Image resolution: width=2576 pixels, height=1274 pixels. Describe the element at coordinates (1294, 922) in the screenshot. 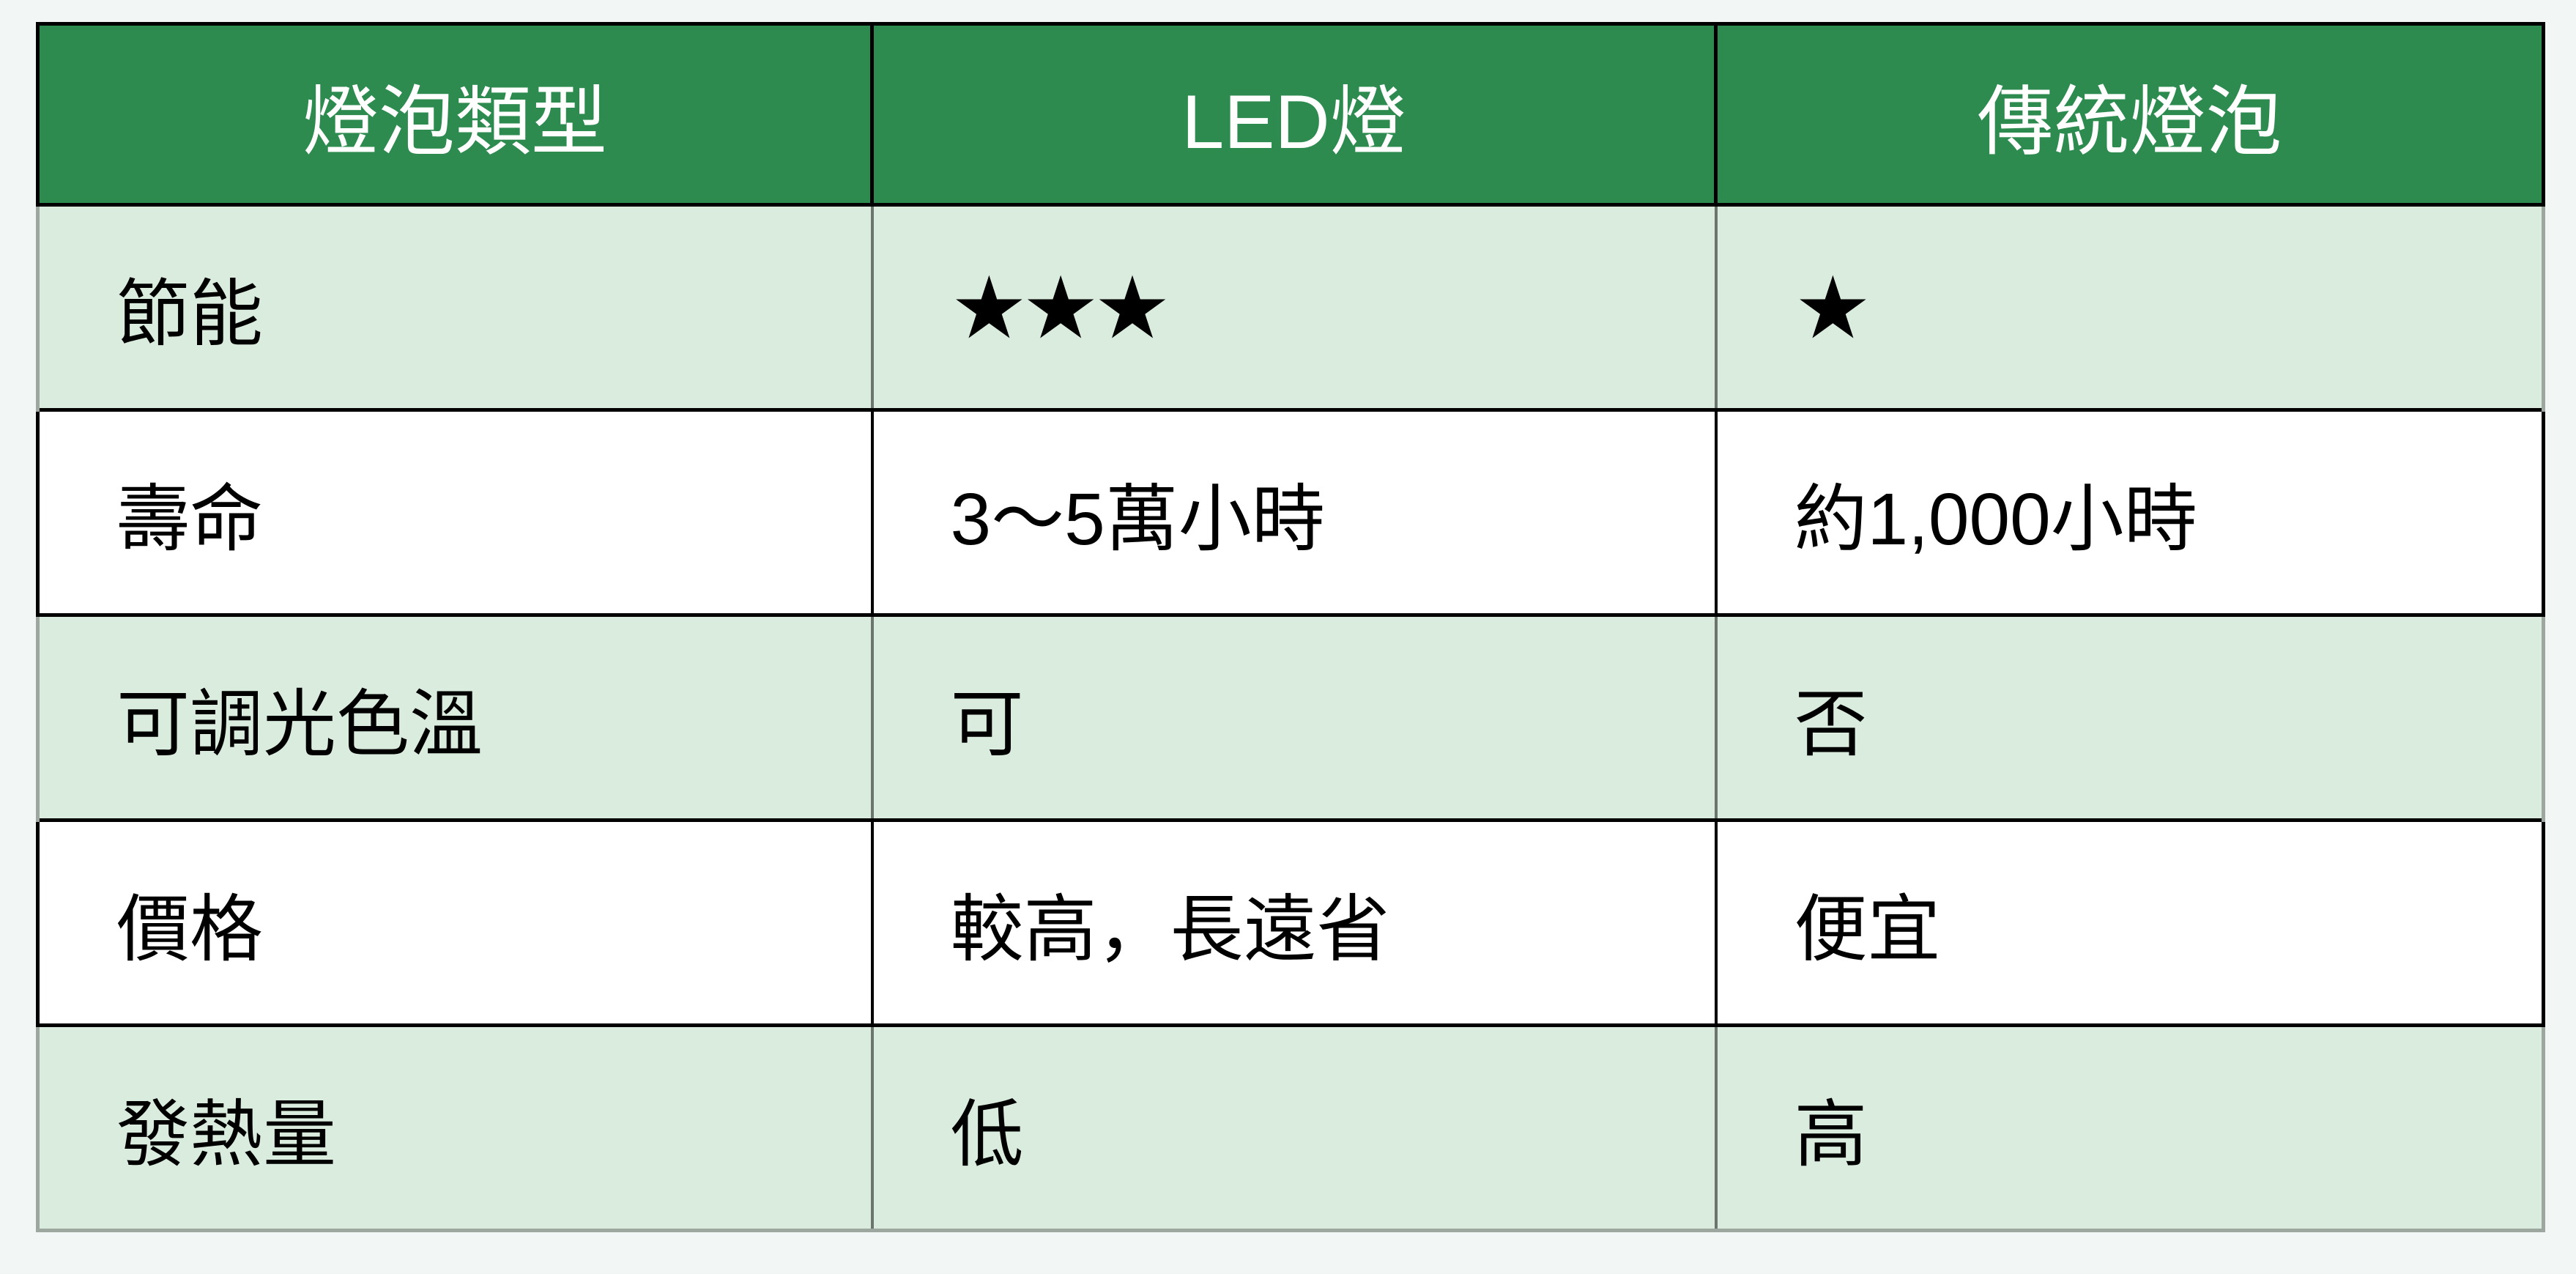

I see `led-value-cell: 較高，長遠省` at that location.